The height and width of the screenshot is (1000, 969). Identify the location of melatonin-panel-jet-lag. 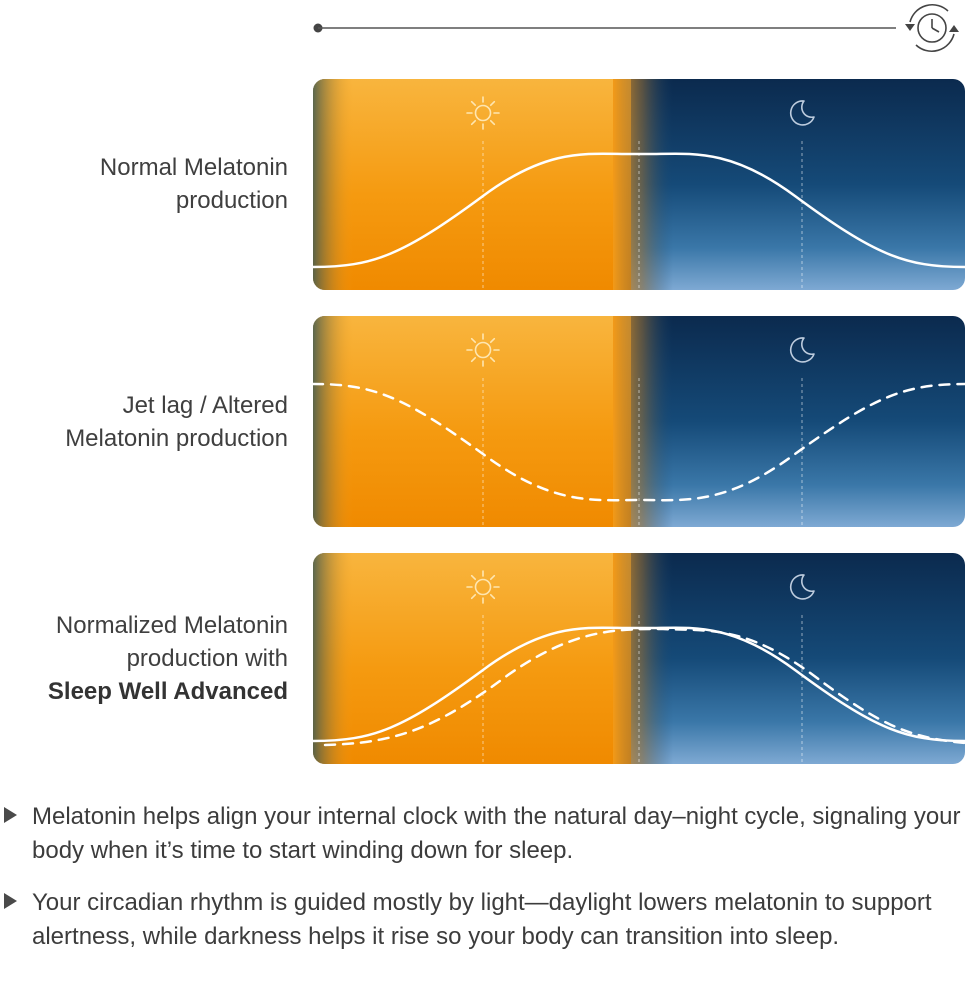
(639, 421).